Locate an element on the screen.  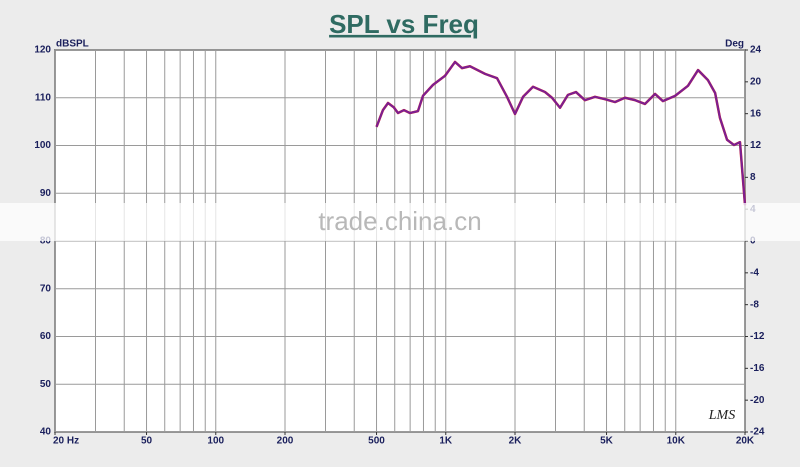
series-line is located at coordinates (560, 133).